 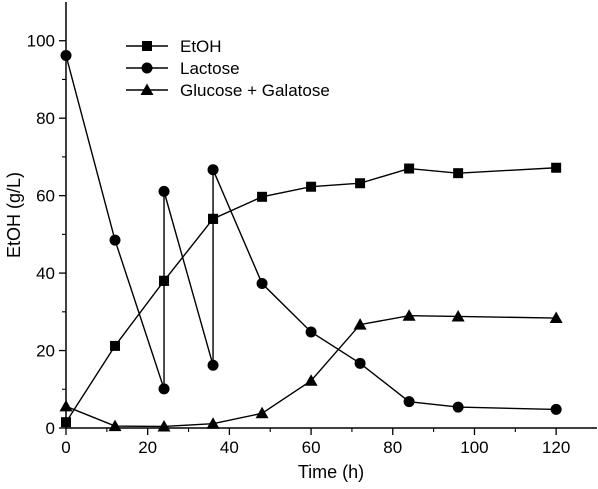 I want to click on legend-marker-circle, so click(x=147, y=68).